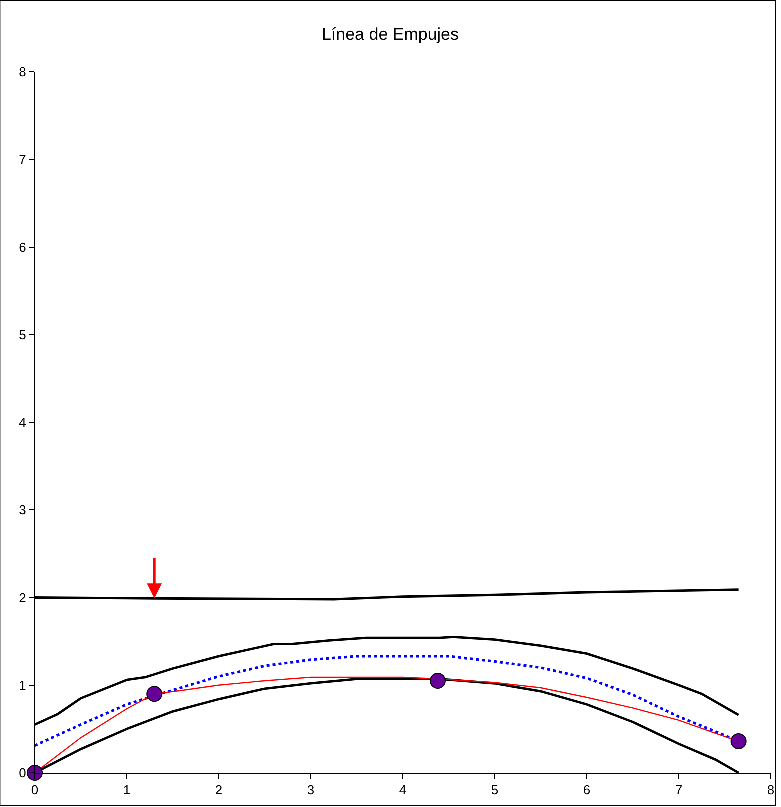 The height and width of the screenshot is (807, 781). Describe the element at coordinates (22, 510) in the screenshot. I see `y-tick-label: 3` at that location.